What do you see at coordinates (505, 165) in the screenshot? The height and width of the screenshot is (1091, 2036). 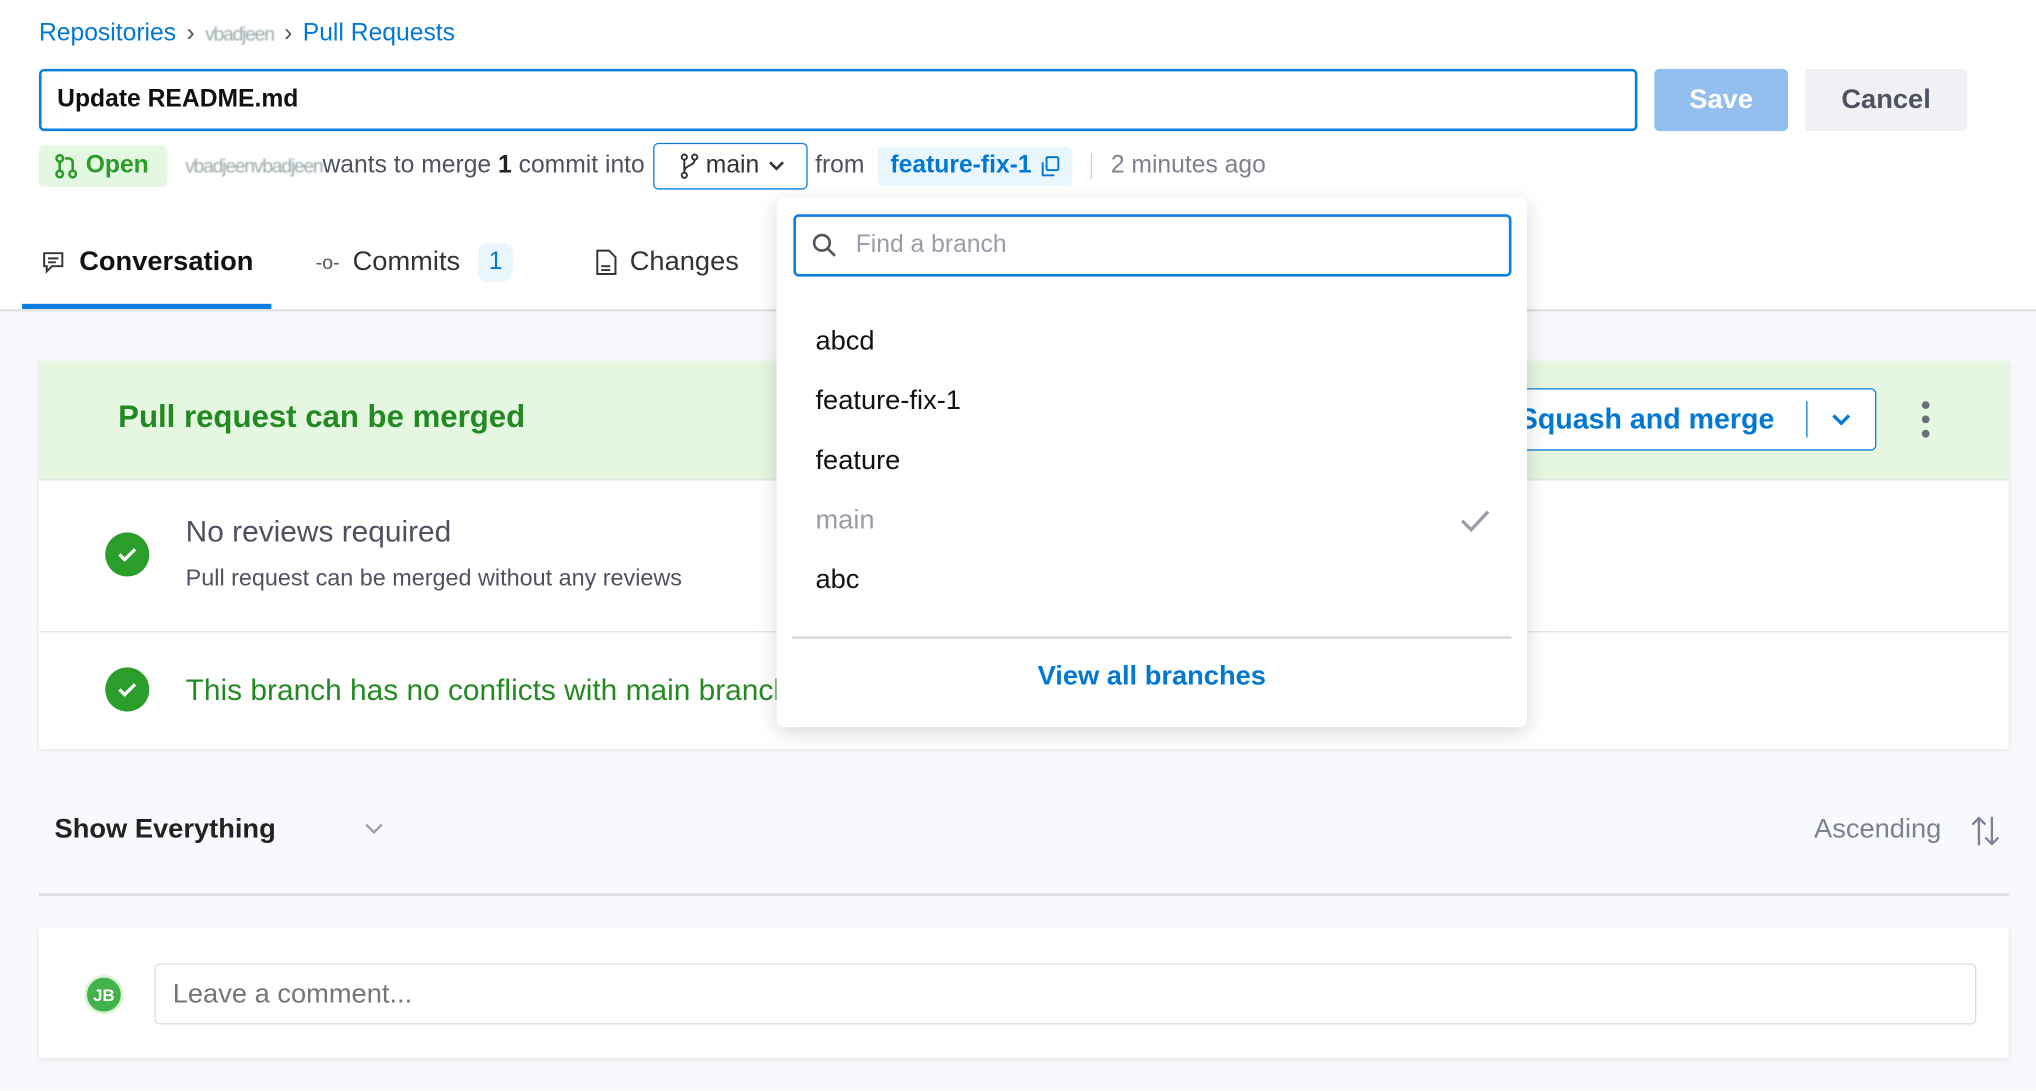 I see `commit-count: 1` at bounding box center [505, 165].